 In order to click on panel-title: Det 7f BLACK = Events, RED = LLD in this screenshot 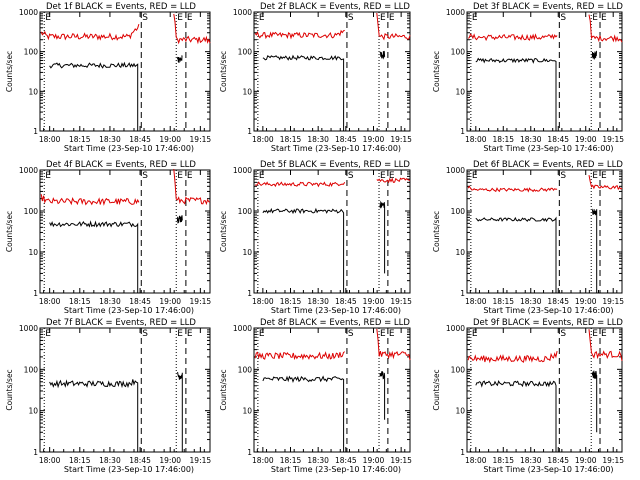, I will do `click(121, 323)`.